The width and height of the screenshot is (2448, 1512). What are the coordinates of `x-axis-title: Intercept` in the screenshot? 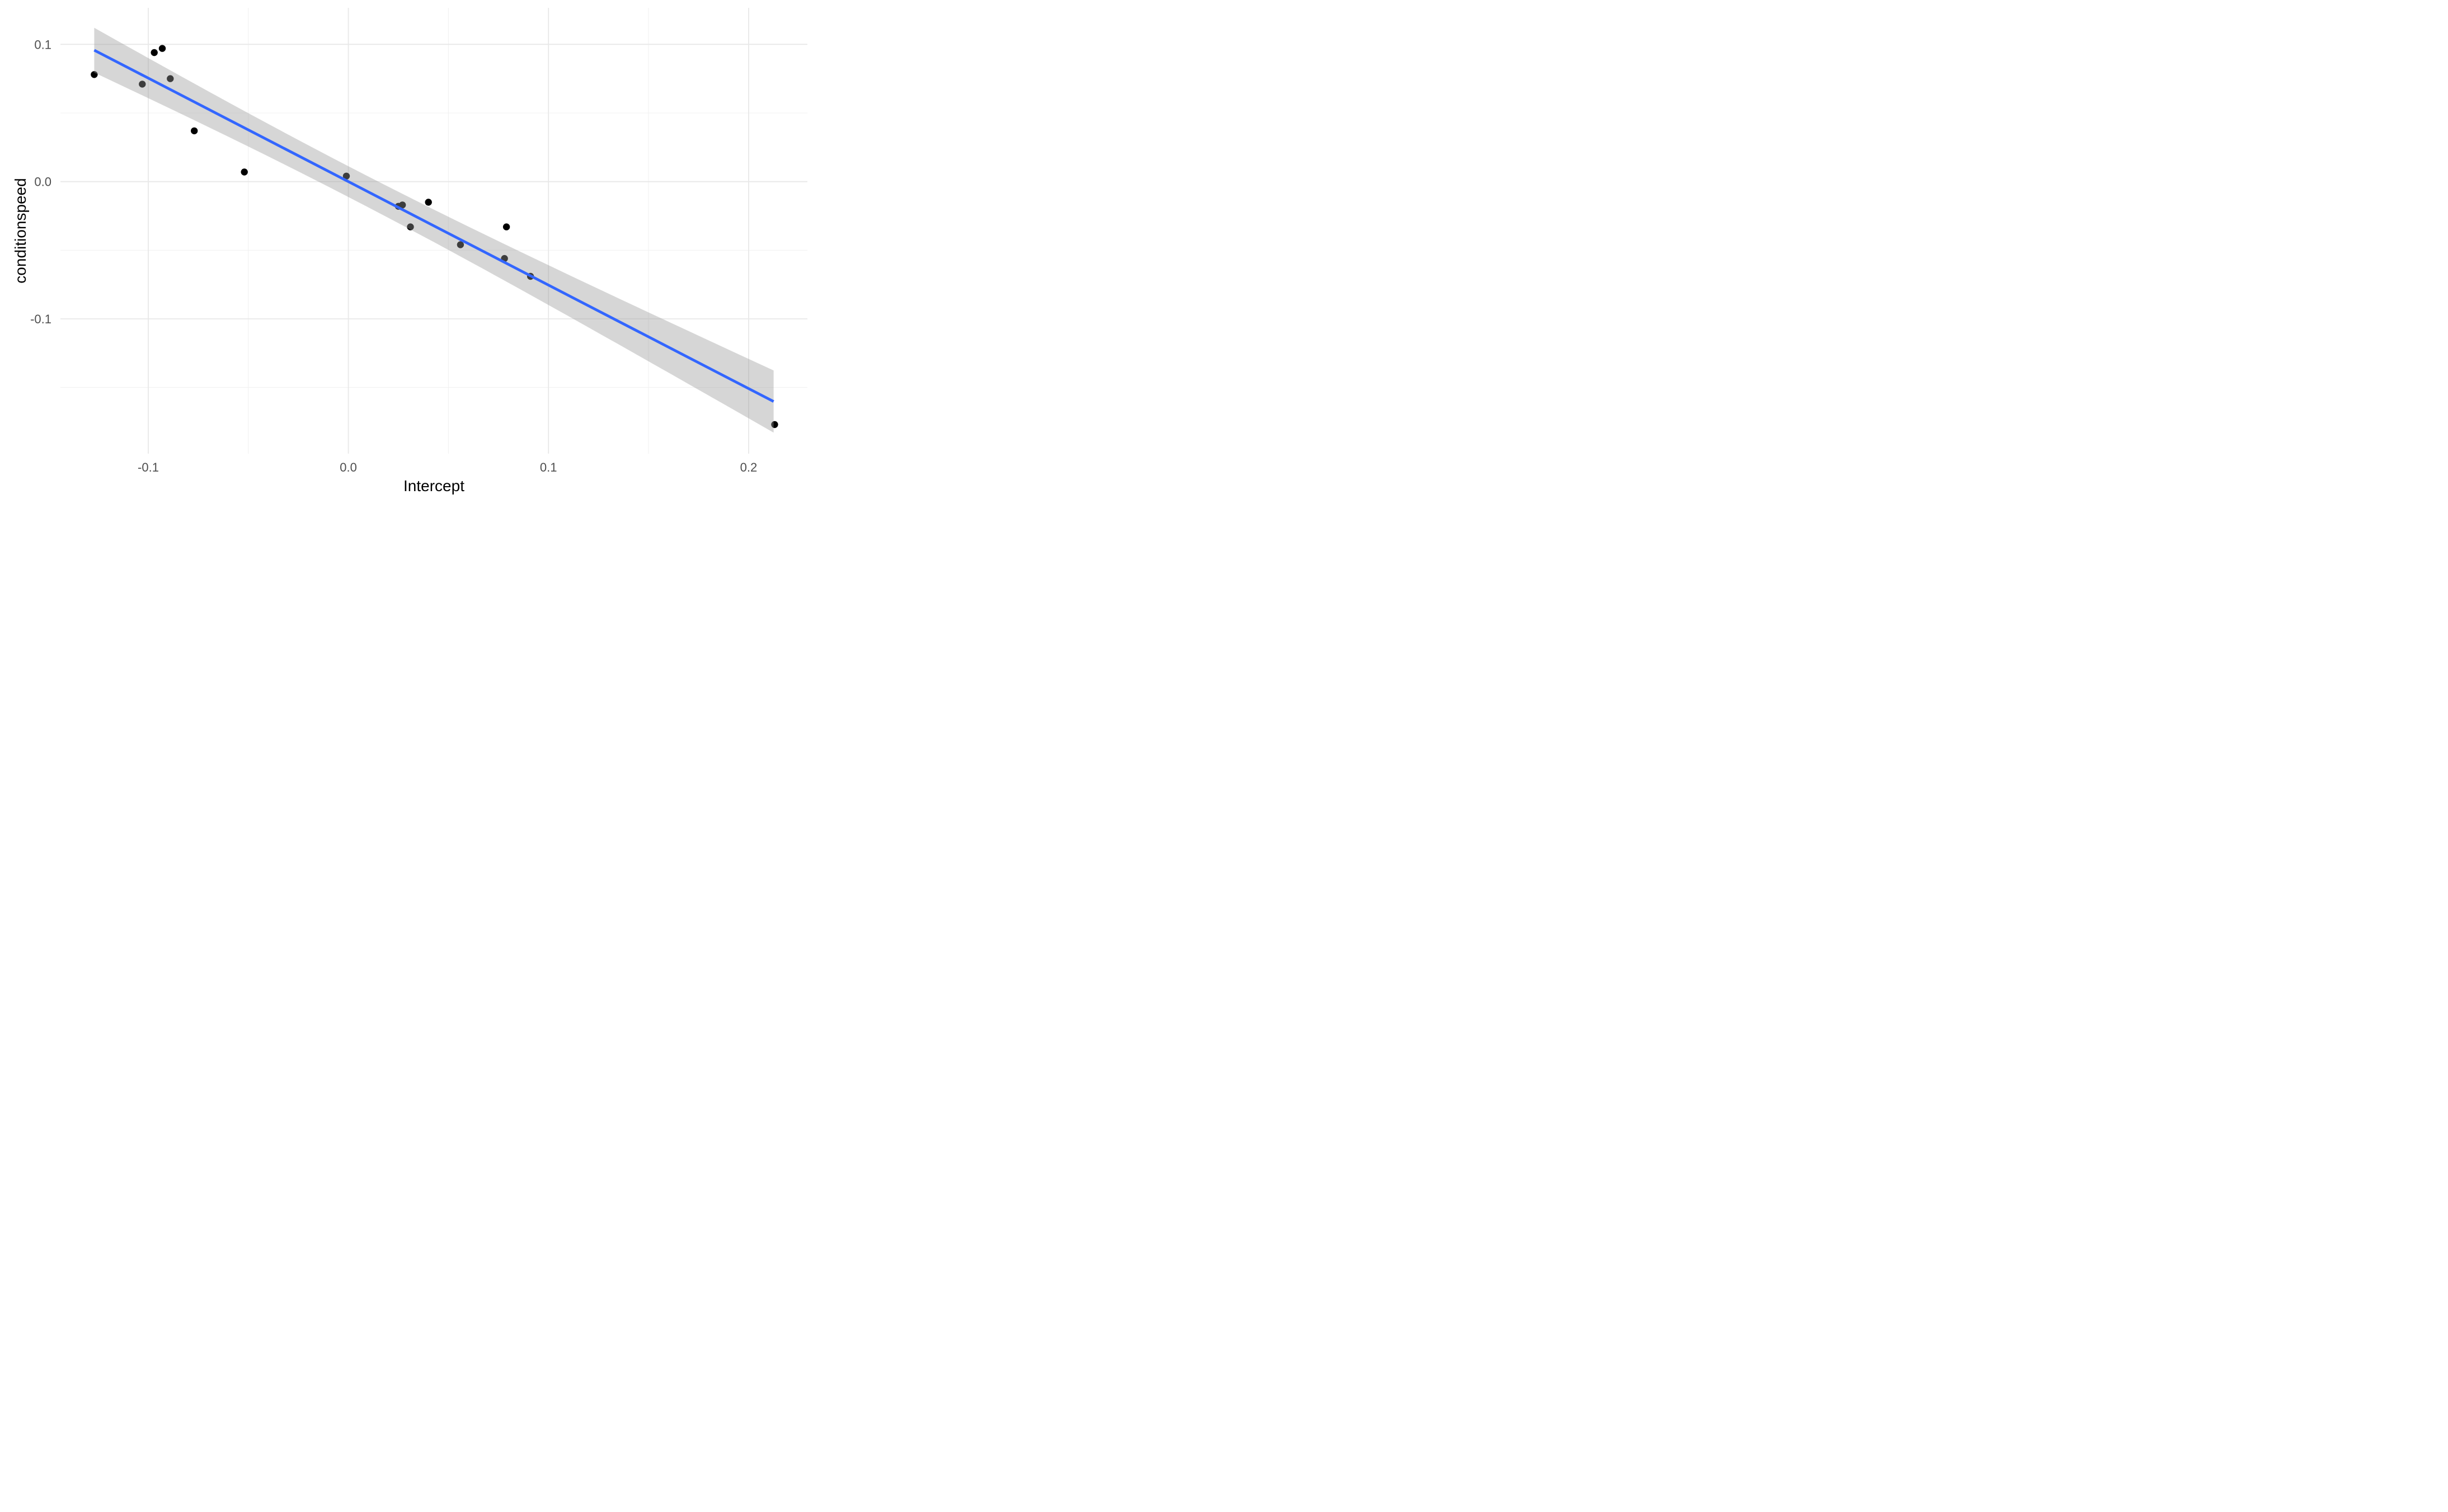 It's located at (433, 486).